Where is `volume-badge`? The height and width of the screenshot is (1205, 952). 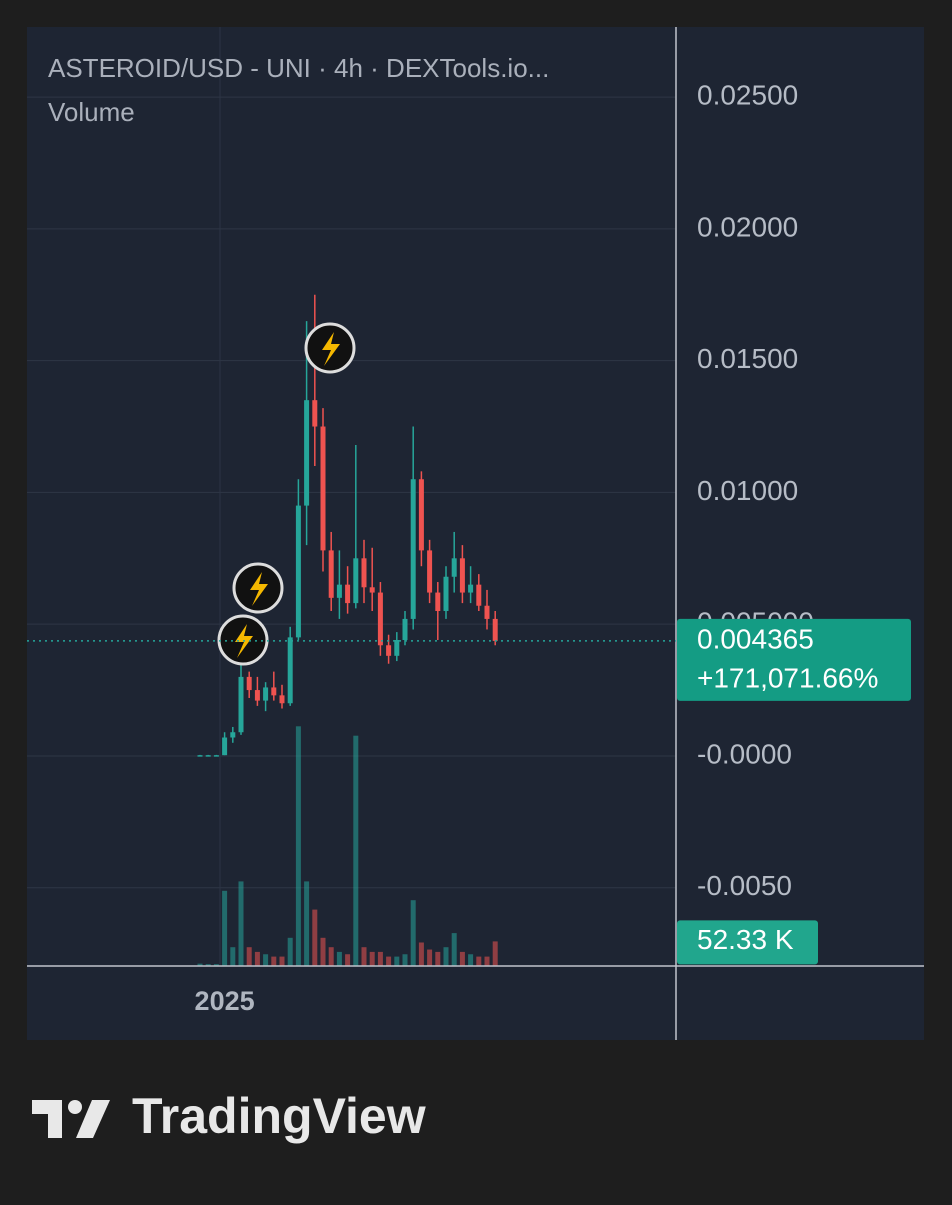
volume-badge is located at coordinates (747, 942).